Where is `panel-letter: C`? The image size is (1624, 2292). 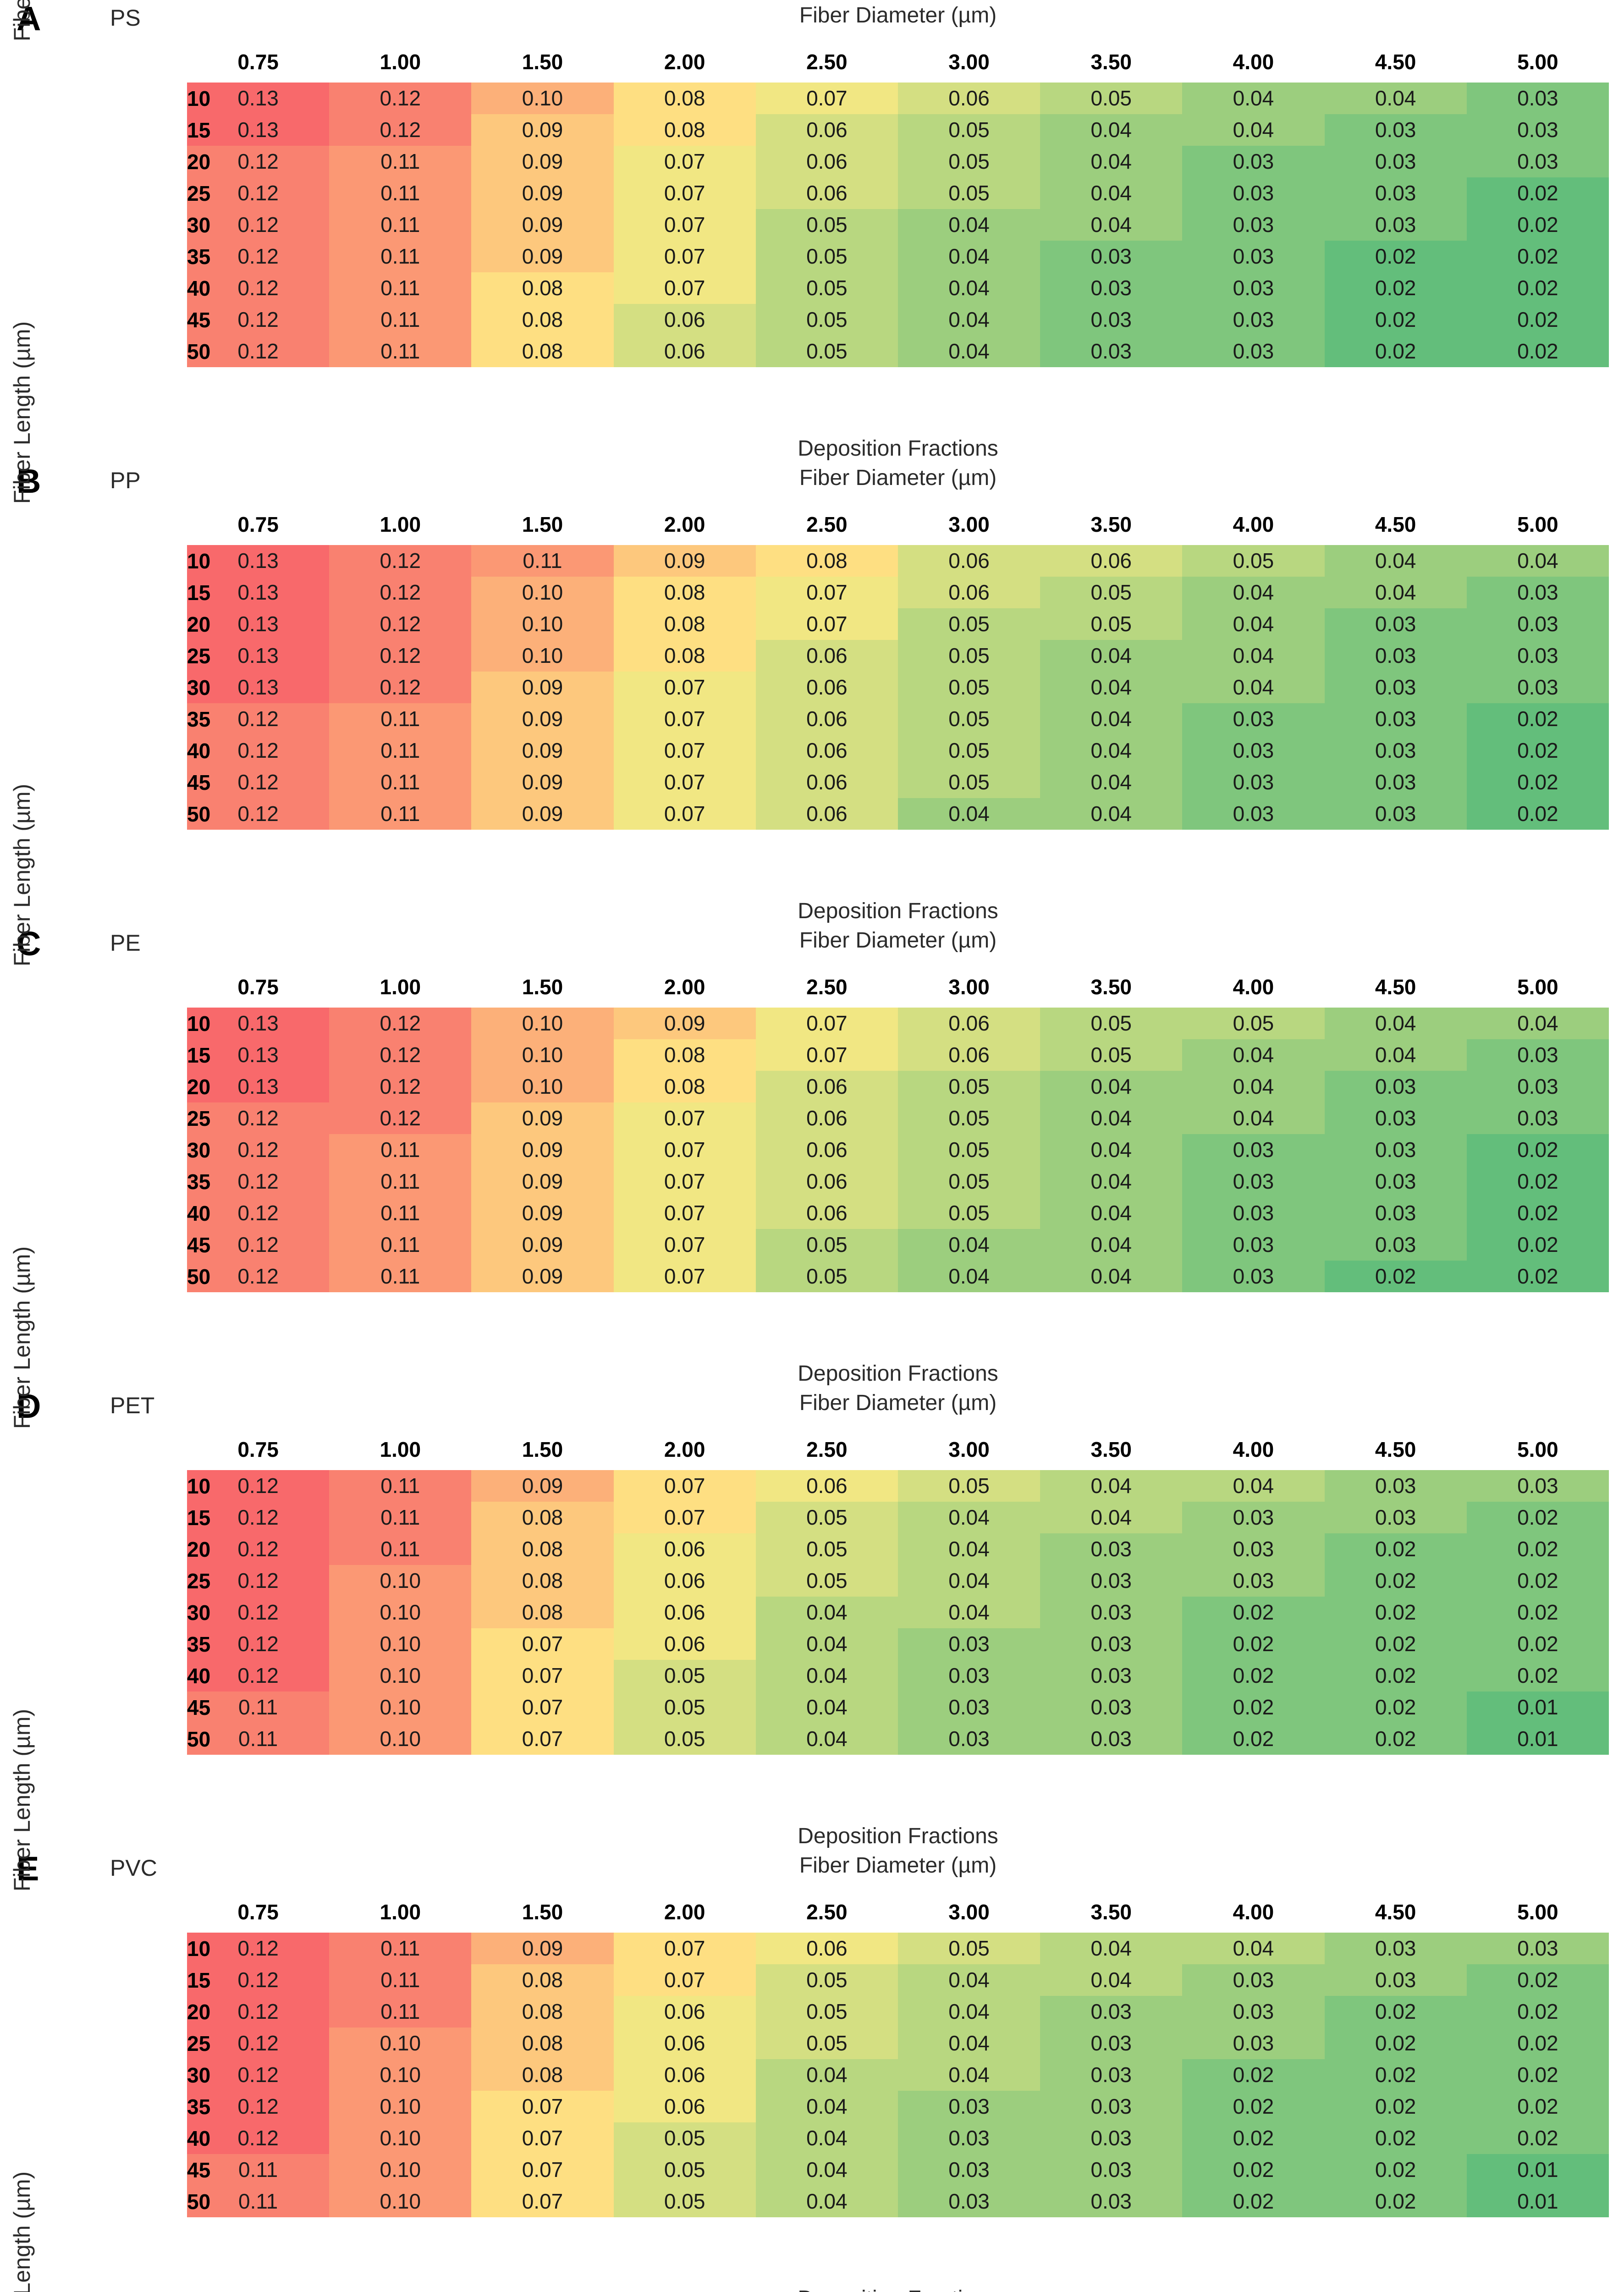
panel-letter: C is located at coordinates (29, 944).